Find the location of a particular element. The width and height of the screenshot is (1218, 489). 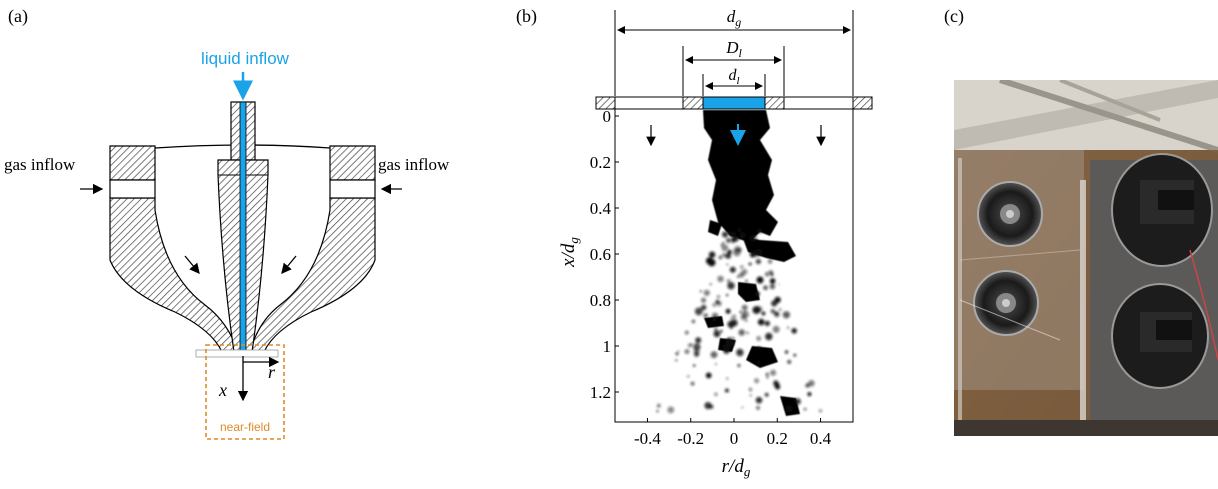

gas-inflow-left-label: gas inflow is located at coordinates (40, 164).